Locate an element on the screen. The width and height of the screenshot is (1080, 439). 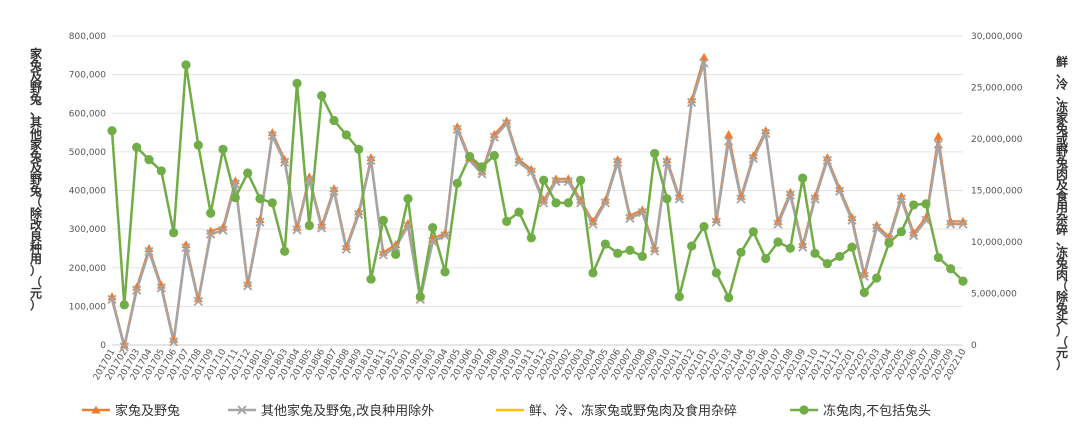
legend-item-1: 家兔及野兔 is located at coordinates (131, 411).